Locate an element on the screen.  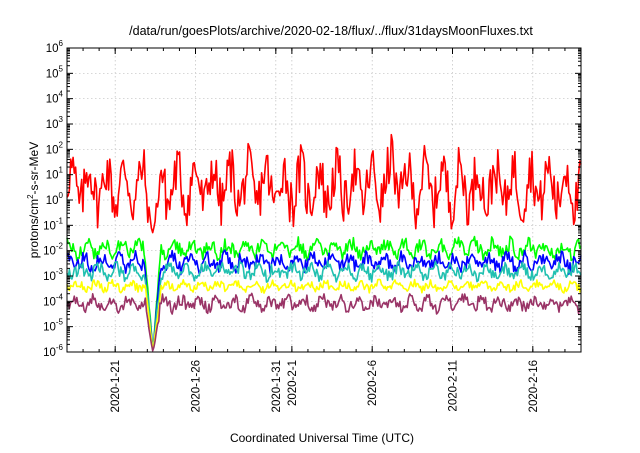
y-tick-label: 10⁴ is located at coordinates (55, 98).